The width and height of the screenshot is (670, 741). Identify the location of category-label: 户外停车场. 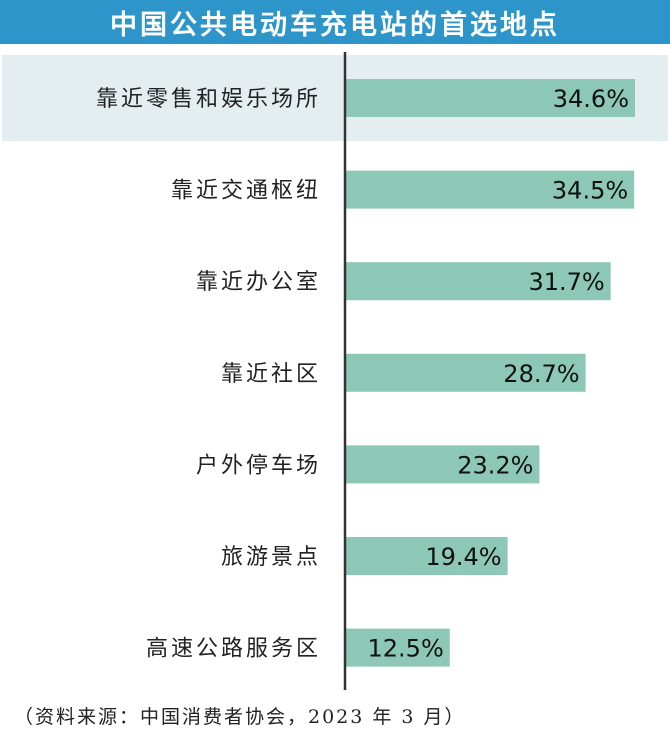
(258, 465).